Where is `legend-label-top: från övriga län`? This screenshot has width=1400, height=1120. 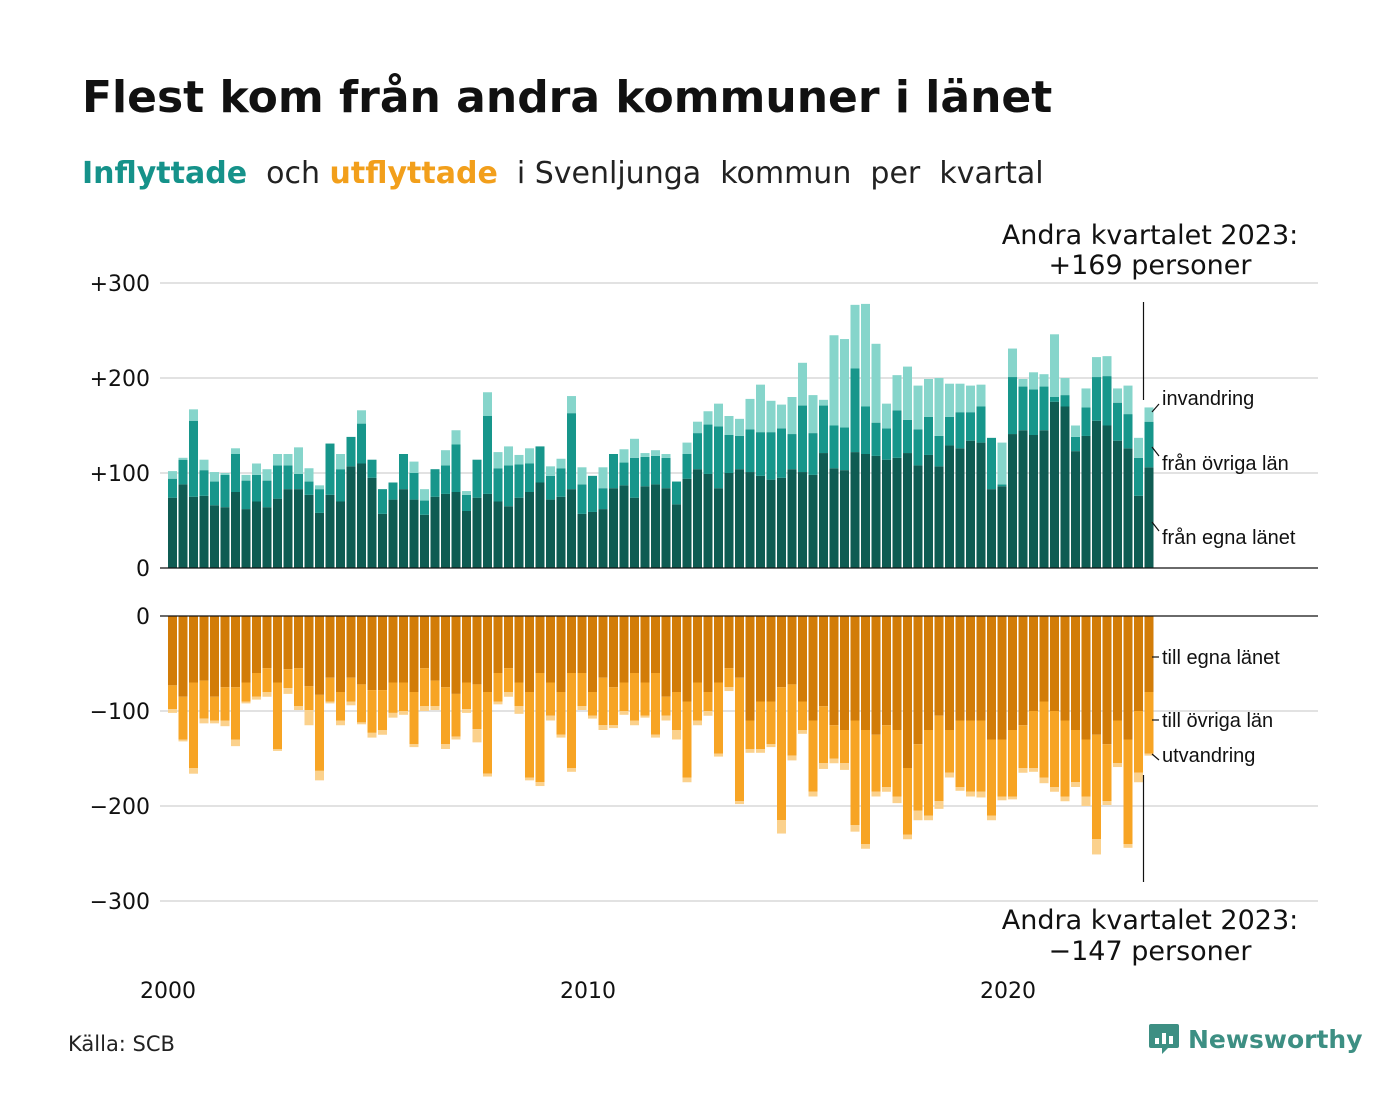 legend-label-top: från övriga län is located at coordinates (1225, 464).